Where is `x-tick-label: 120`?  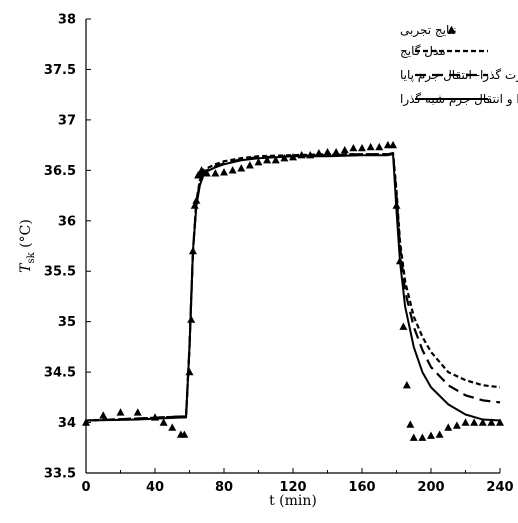
x-tick-label: 120 is located at coordinates (292, 487).